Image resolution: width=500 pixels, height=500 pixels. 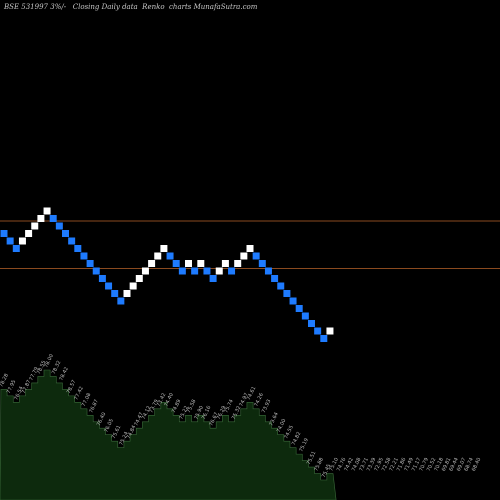 What do you see at coordinates (423, 465) in the screenshot?
I see `volume-label: 70.79` at bounding box center [423, 465].